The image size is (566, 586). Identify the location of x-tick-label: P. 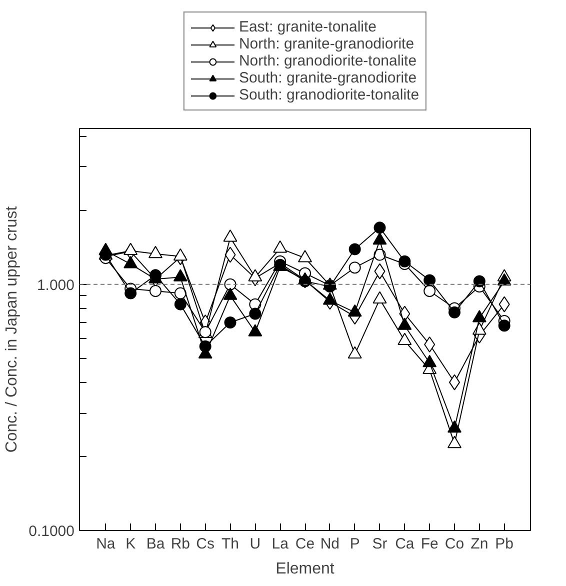
(355, 544).